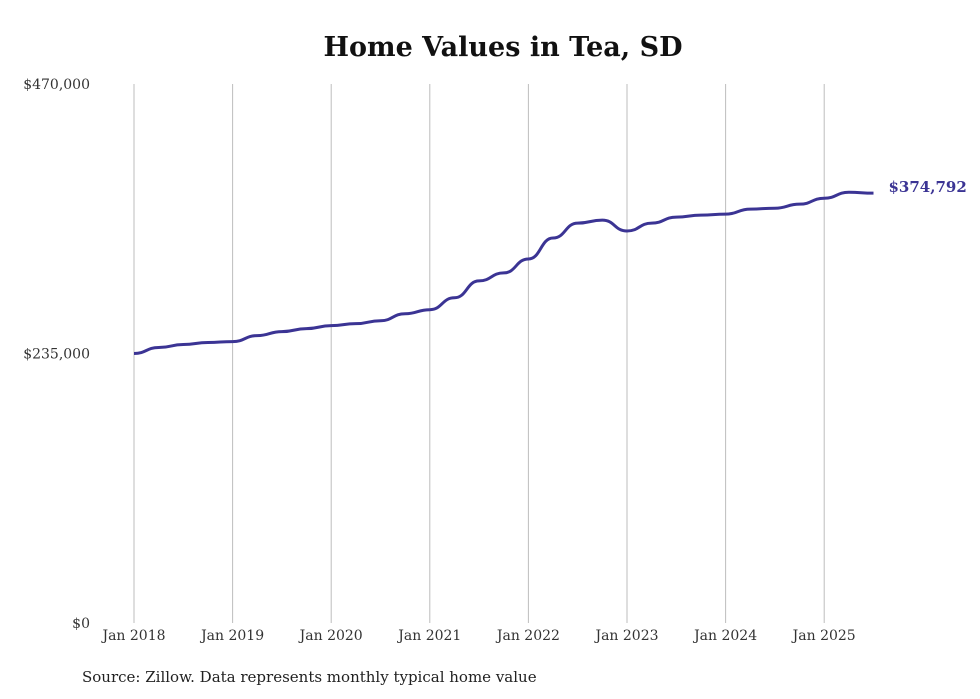 The image size is (980, 699). I want to click on x-tick-label: Jan 2018, so click(132, 636).